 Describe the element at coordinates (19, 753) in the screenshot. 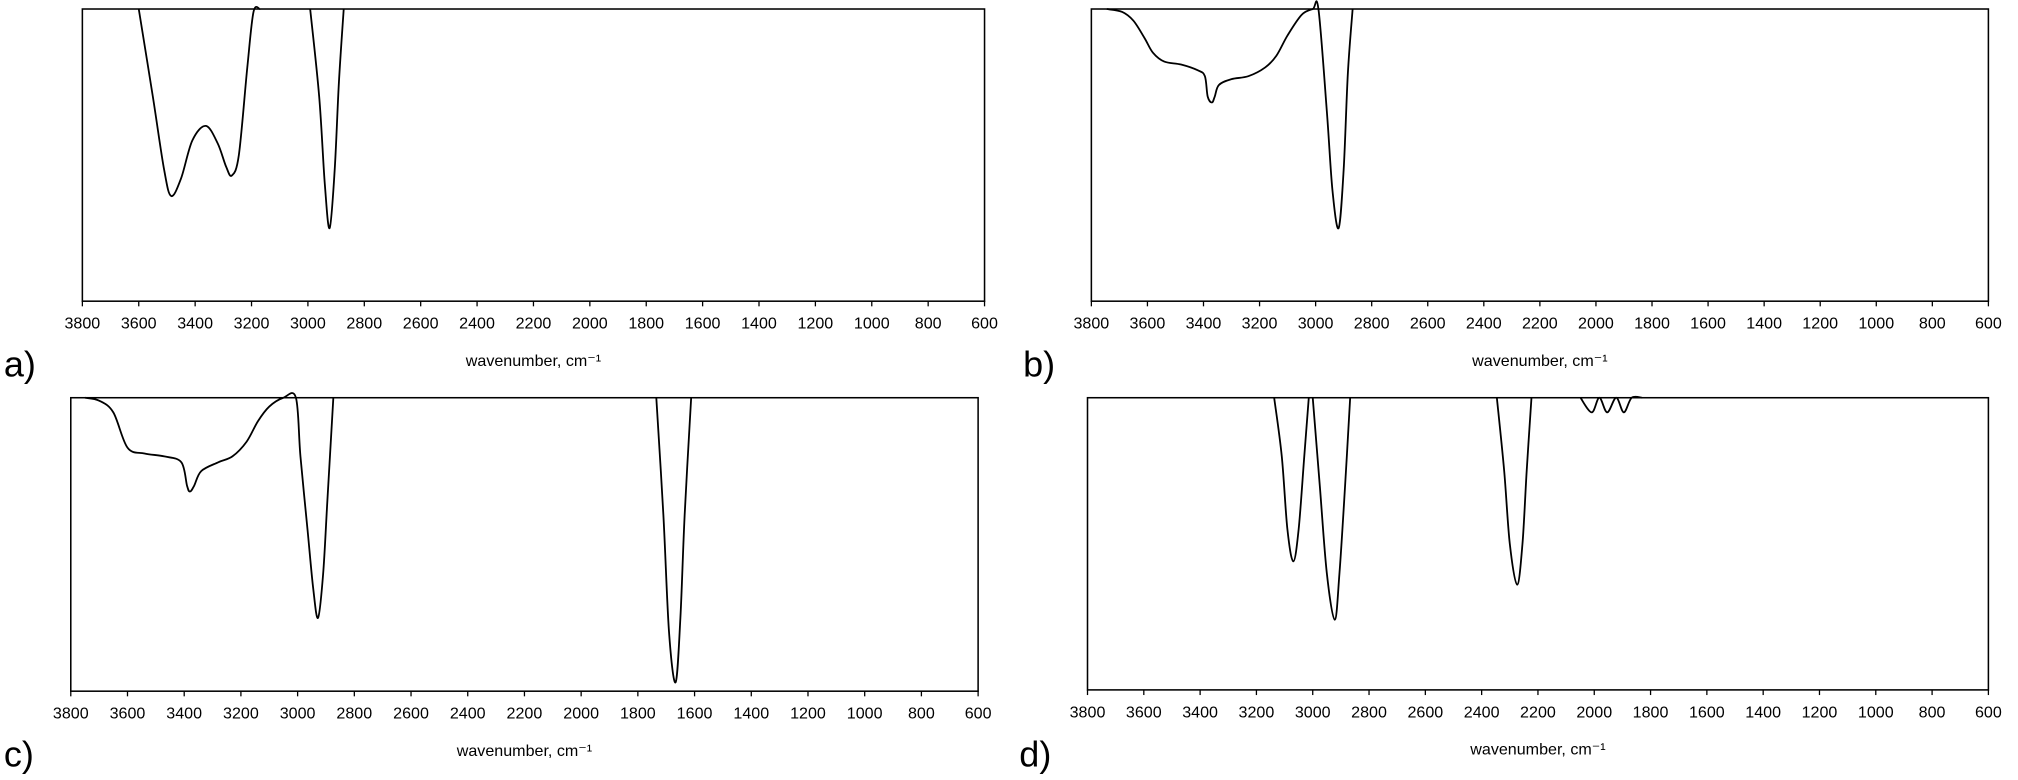

I see `panel-label: c)` at that location.